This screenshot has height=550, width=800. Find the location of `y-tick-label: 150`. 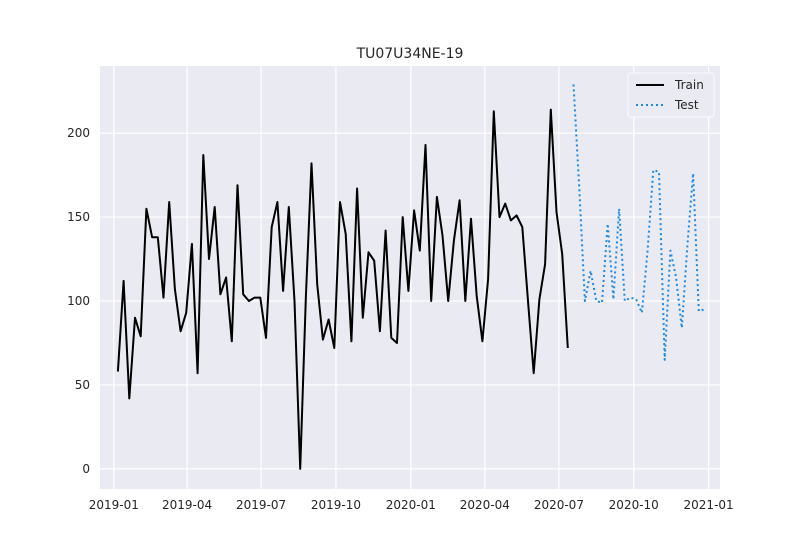

y-tick-label: 150 is located at coordinates (78, 217).